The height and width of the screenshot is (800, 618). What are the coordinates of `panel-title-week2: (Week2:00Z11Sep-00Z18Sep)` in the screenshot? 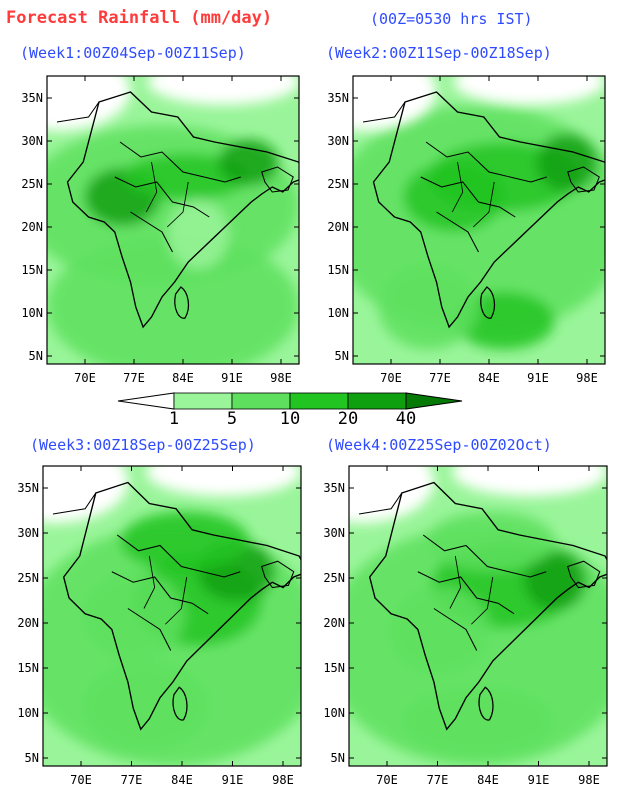 It's located at (439, 53).